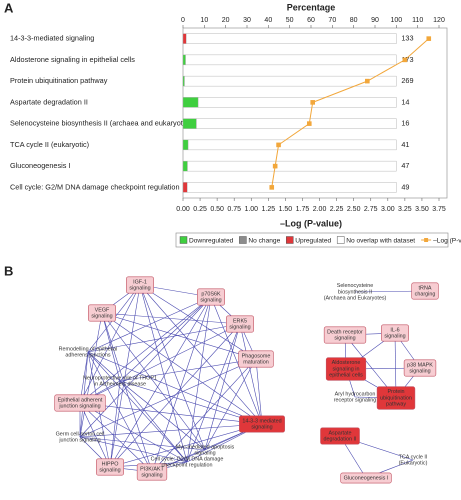 The width and height of the screenshot is (461, 500). What do you see at coordinates (311, 7) in the screenshot?
I see `x-axis-title: Percentage` at bounding box center [311, 7].